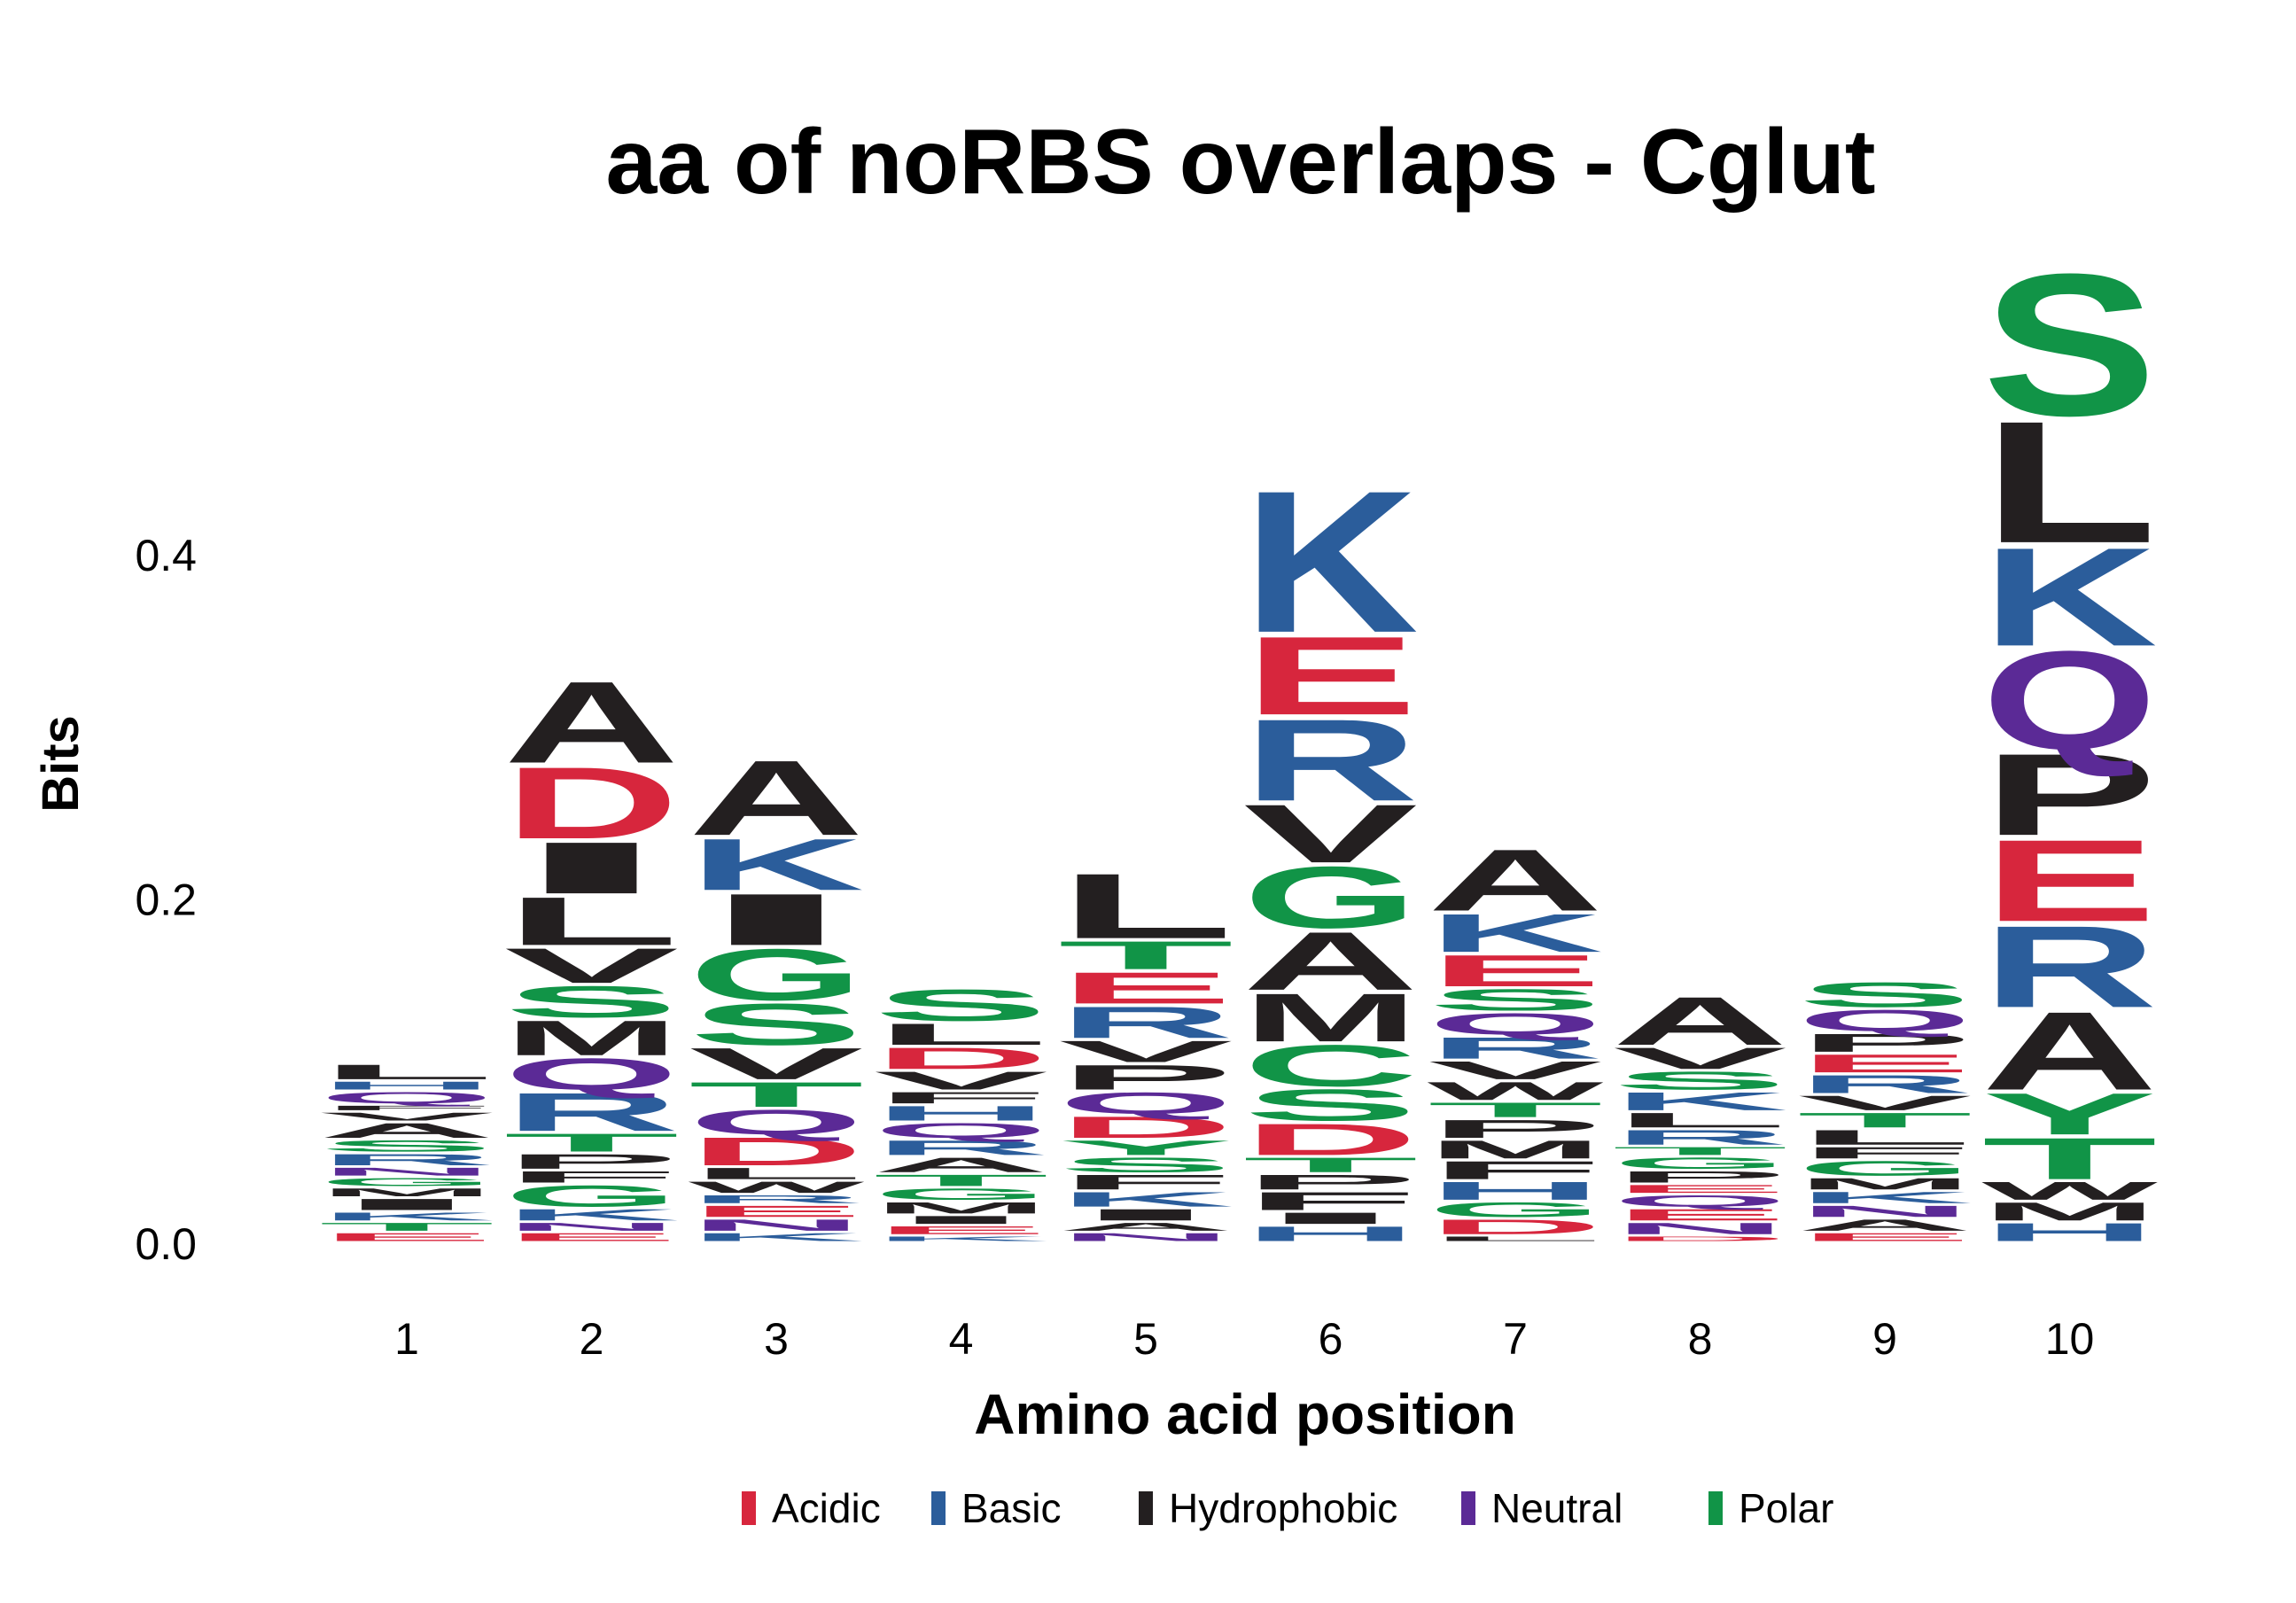  What do you see at coordinates (1145, 1339) in the screenshot?
I see `x-tick-label: 5` at bounding box center [1145, 1339].